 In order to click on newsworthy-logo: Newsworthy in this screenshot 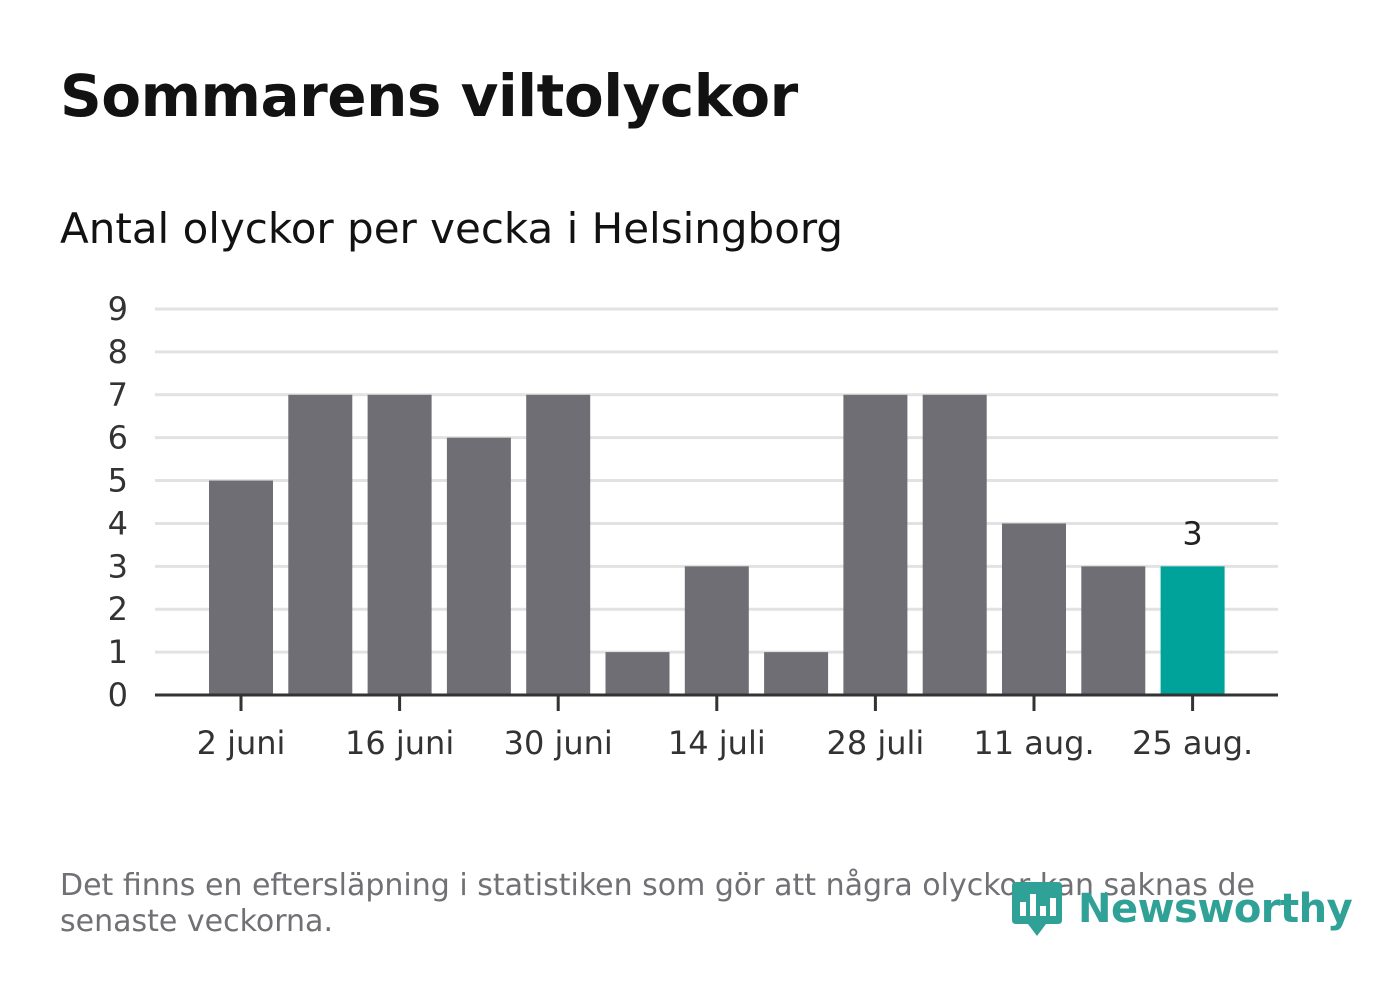, I will do `click(1181, 909)`.